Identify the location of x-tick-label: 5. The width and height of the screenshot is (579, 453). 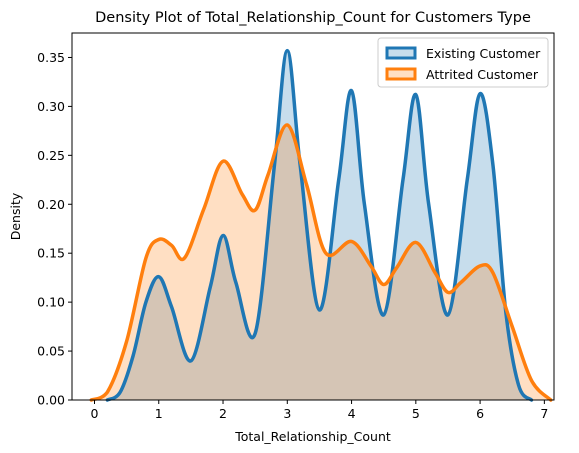
(416, 413).